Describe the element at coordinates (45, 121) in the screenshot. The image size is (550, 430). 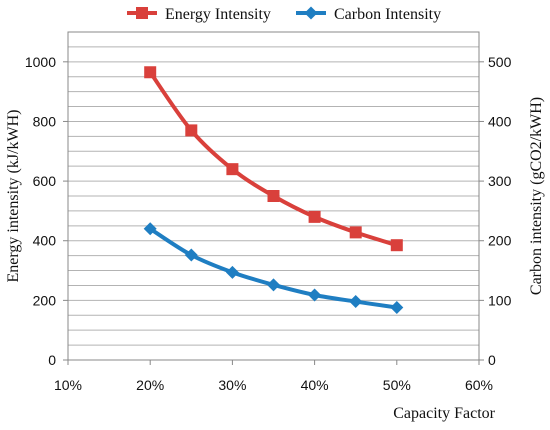
I see `y-tick-label: 800` at that location.